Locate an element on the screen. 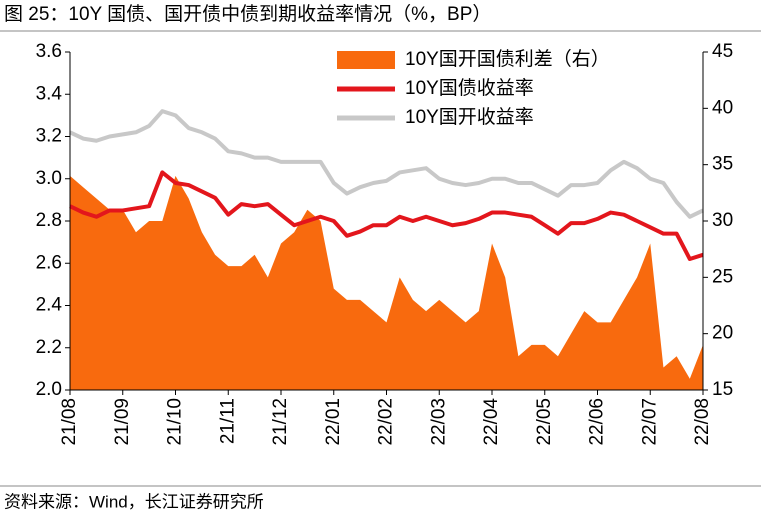 Image resolution: width=761 pixels, height=524 pixels. y-tick-label: 3.6 is located at coordinates (49, 51).